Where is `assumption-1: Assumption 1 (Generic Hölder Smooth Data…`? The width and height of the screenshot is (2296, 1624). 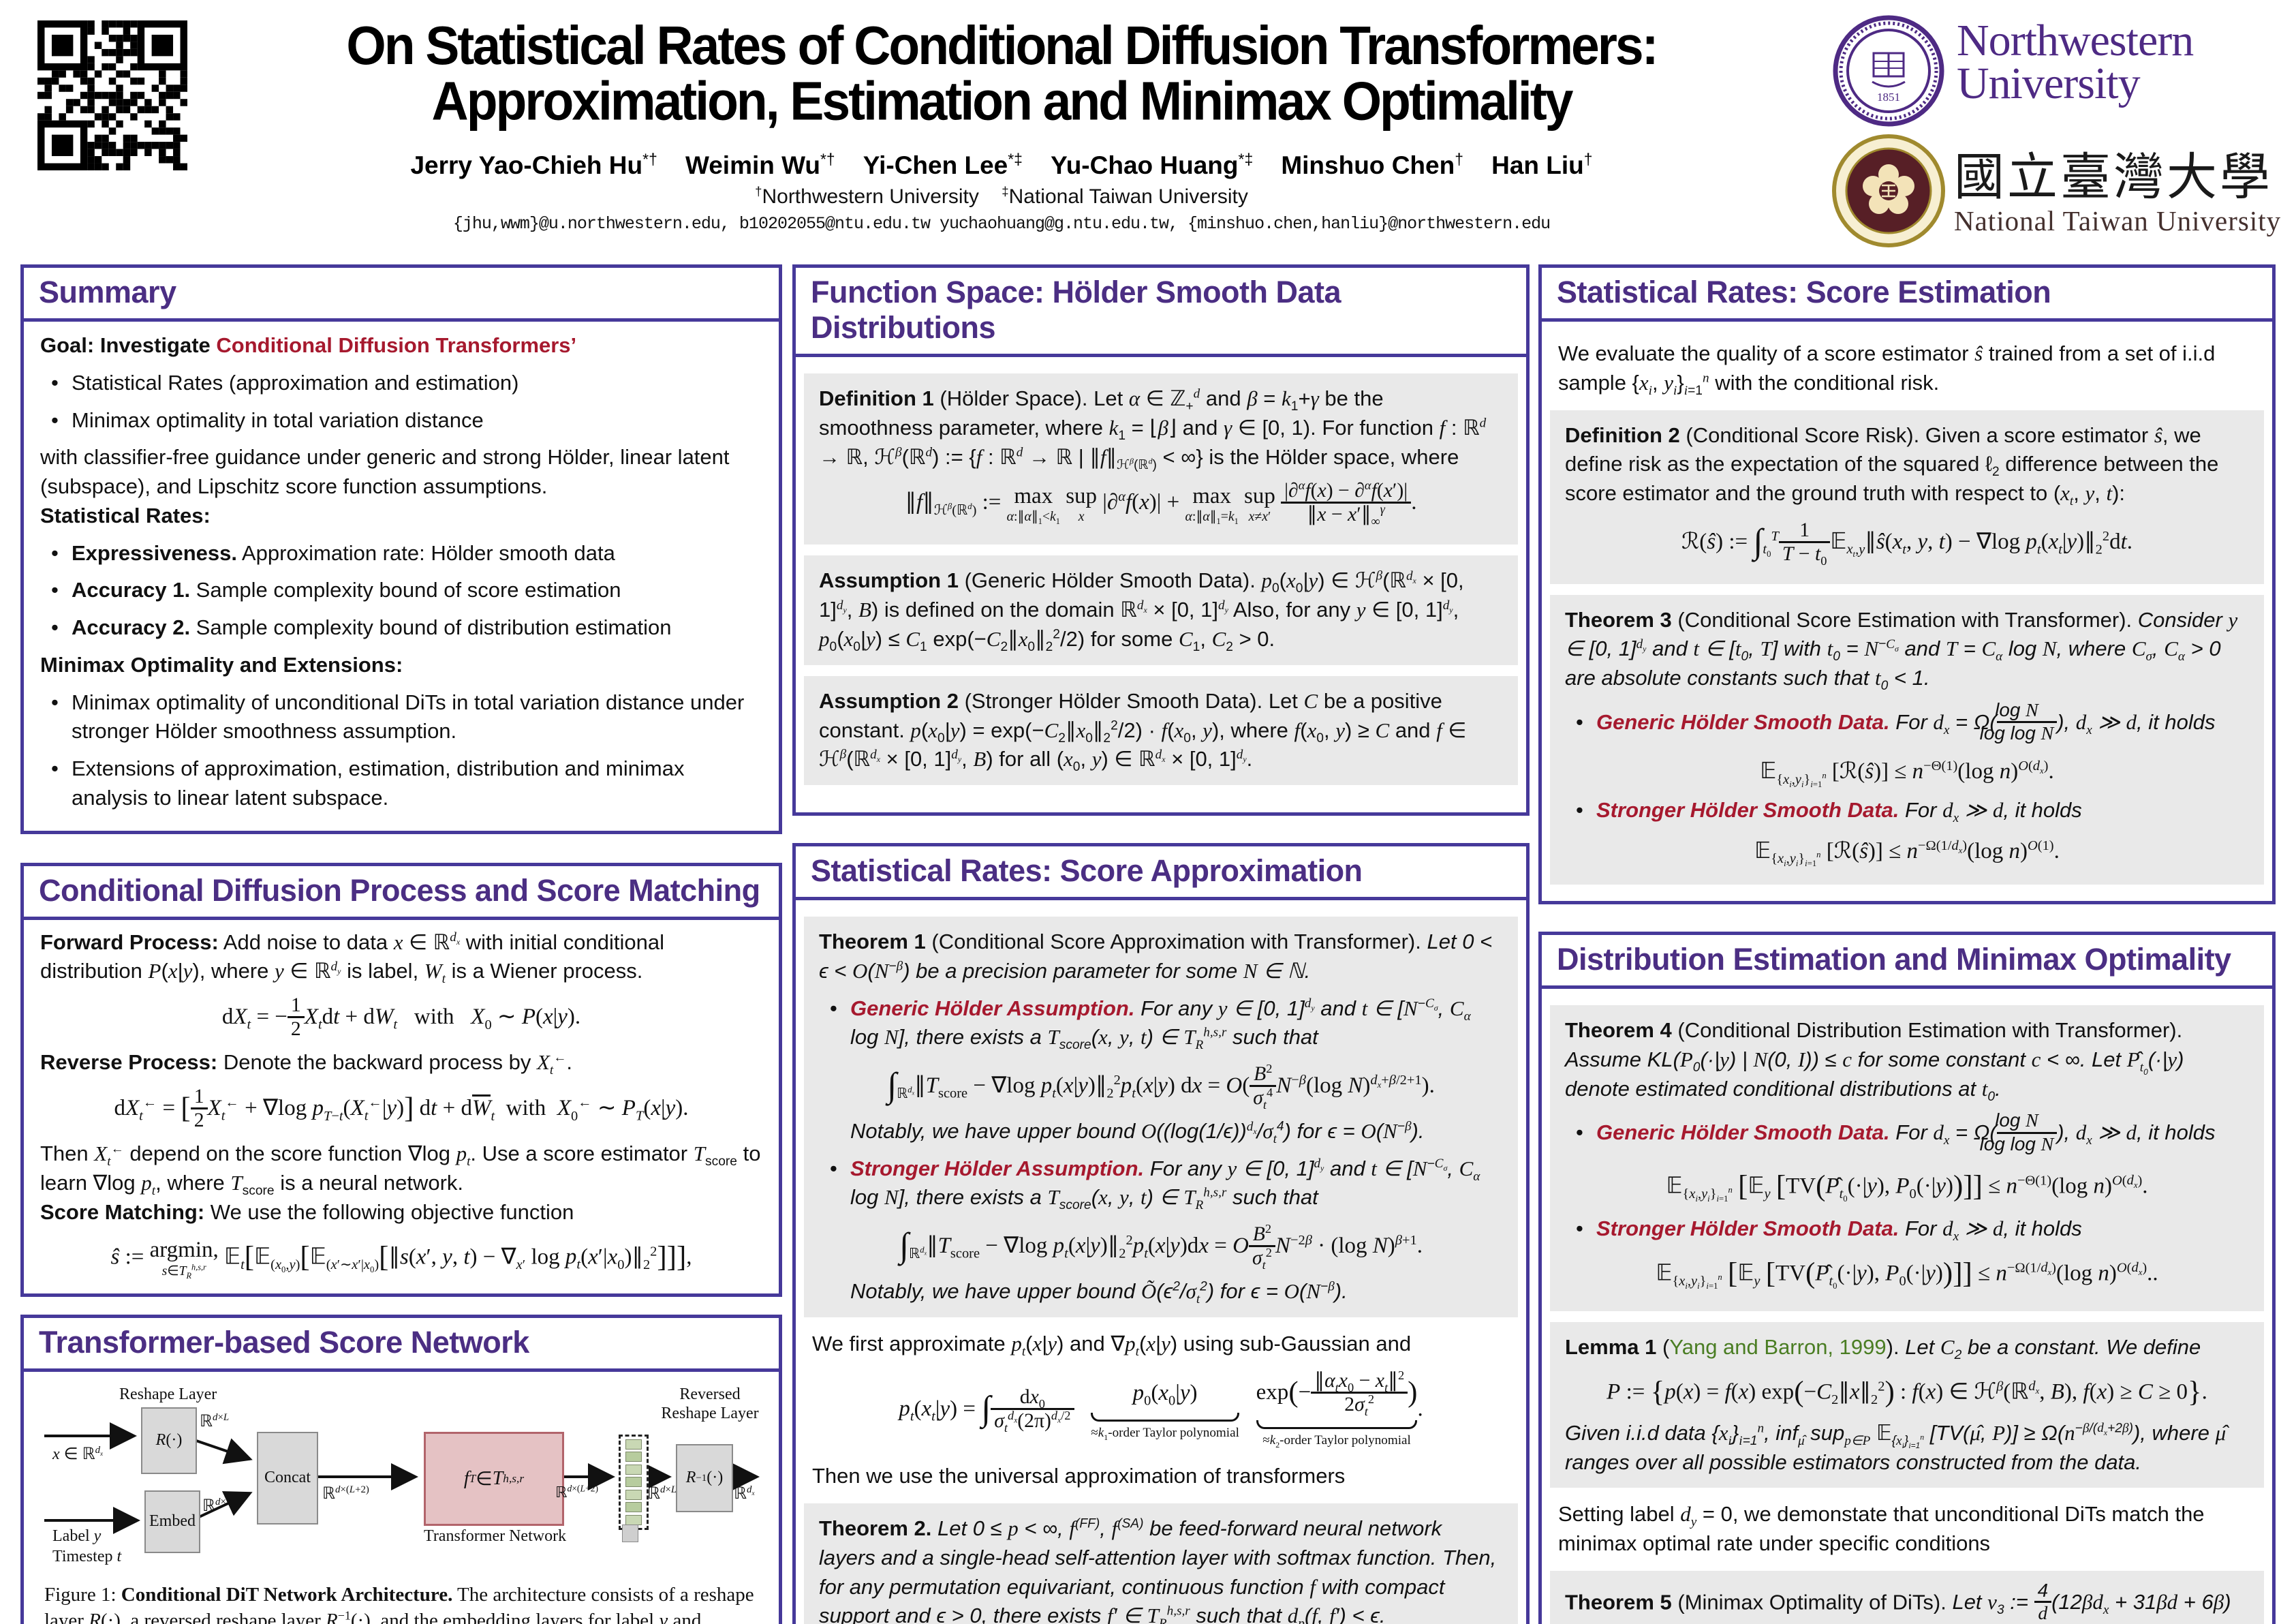
assumption-1: Assumption 1 (Generic Hölder Smooth Data… is located at coordinates (1161, 610).